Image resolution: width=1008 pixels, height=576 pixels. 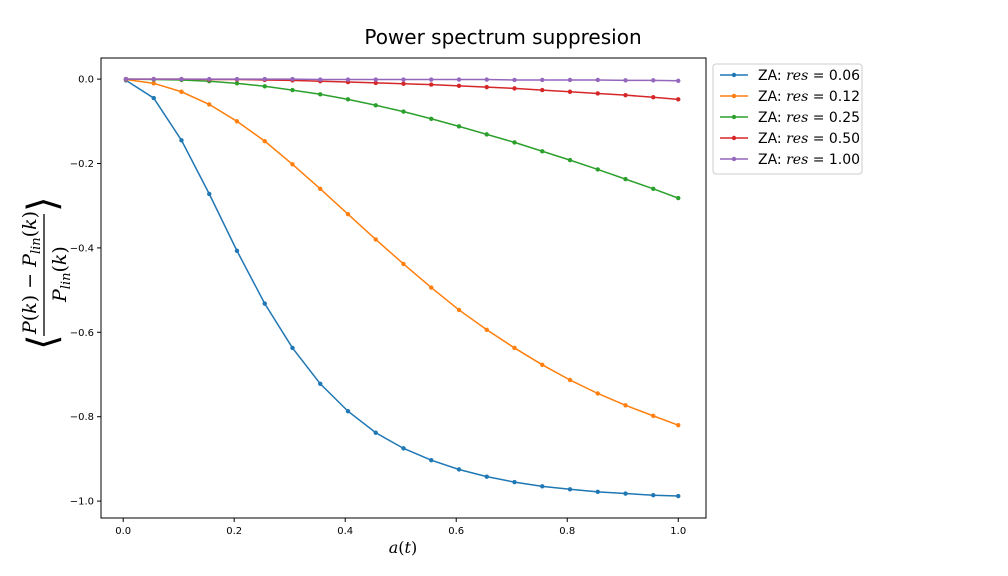 I want to click on legend-box, so click(x=787, y=119).